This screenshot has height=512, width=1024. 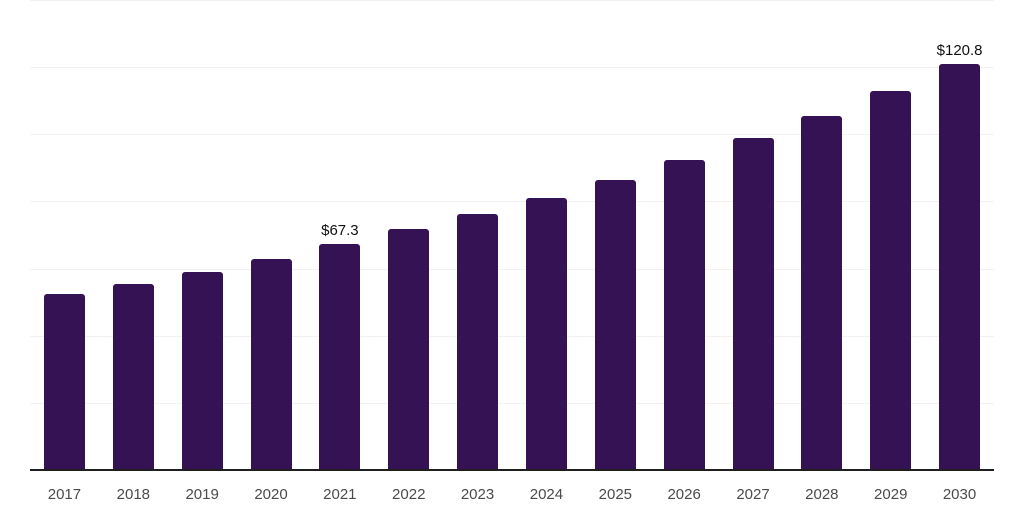 What do you see at coordinates (202, 494) in the screenshot?
I see `x-tick-2019: 2019` at bounding box center [202, 494].